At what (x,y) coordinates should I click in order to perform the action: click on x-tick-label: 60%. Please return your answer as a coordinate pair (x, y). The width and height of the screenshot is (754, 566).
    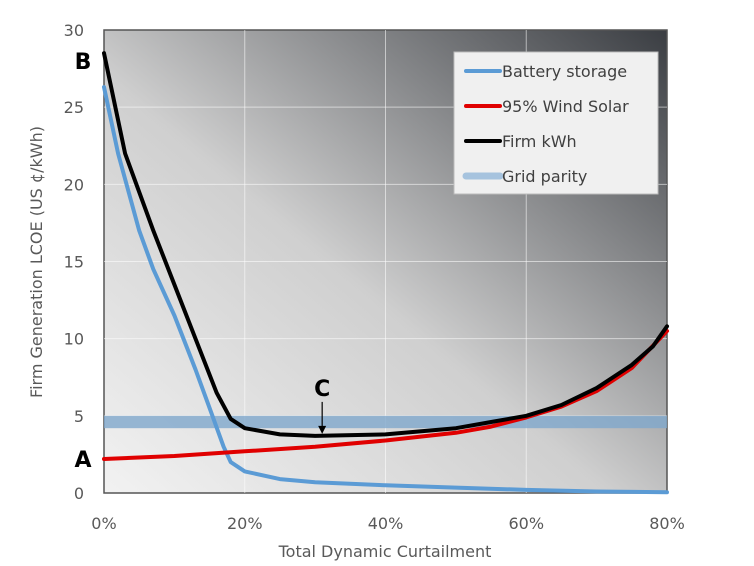
    Looking at the image, I should click on (526, 523).